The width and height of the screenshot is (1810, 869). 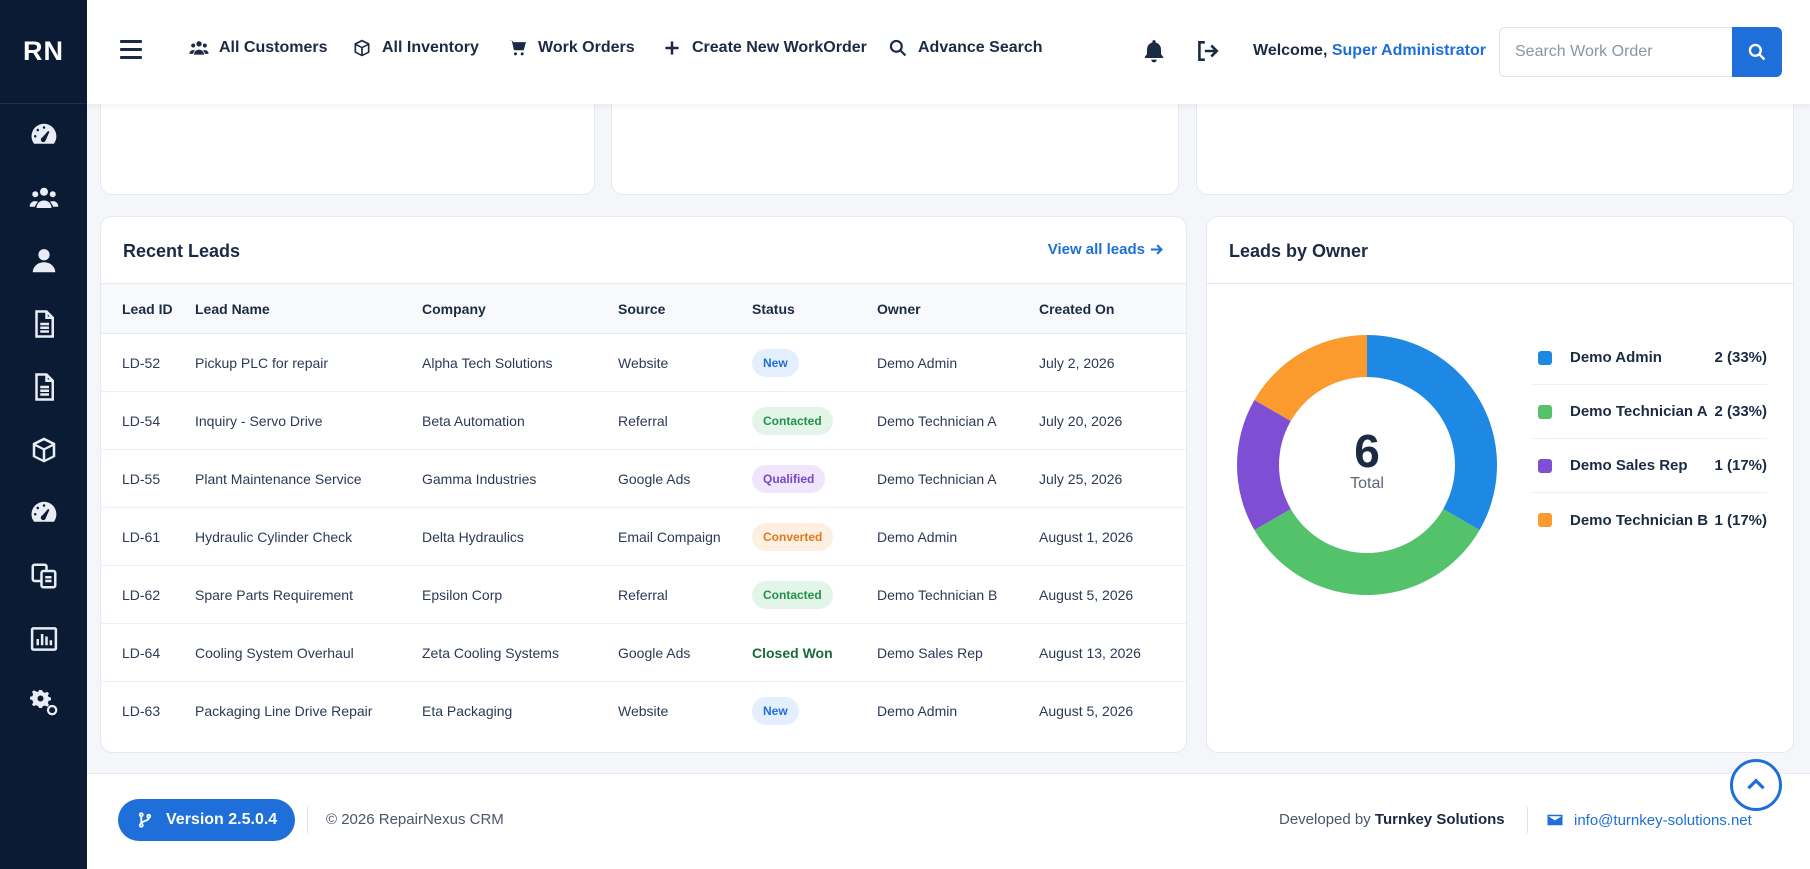 What do you see at coordinates (520, 652) in the screenshot?
I see `company-cell: Zeta Cooling Systems` at bounding box center [520, 652].